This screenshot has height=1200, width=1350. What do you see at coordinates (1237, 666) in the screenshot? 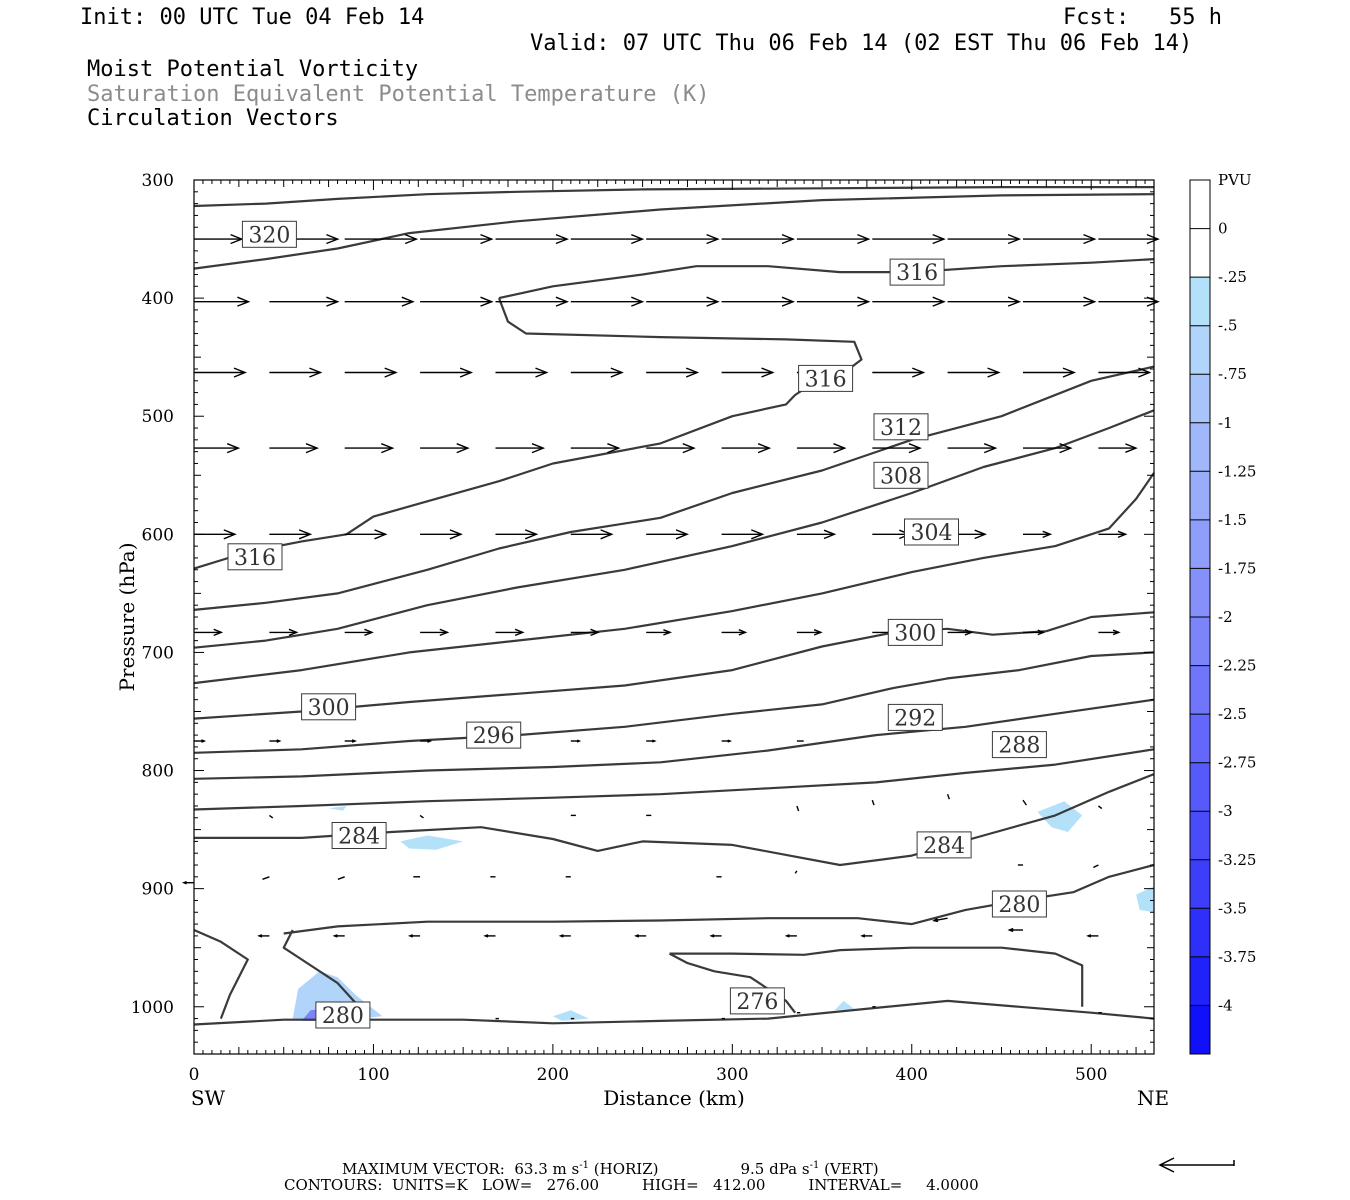
I see `colorbar-tick-label: -2.25` at bounding box center [1237, 666].